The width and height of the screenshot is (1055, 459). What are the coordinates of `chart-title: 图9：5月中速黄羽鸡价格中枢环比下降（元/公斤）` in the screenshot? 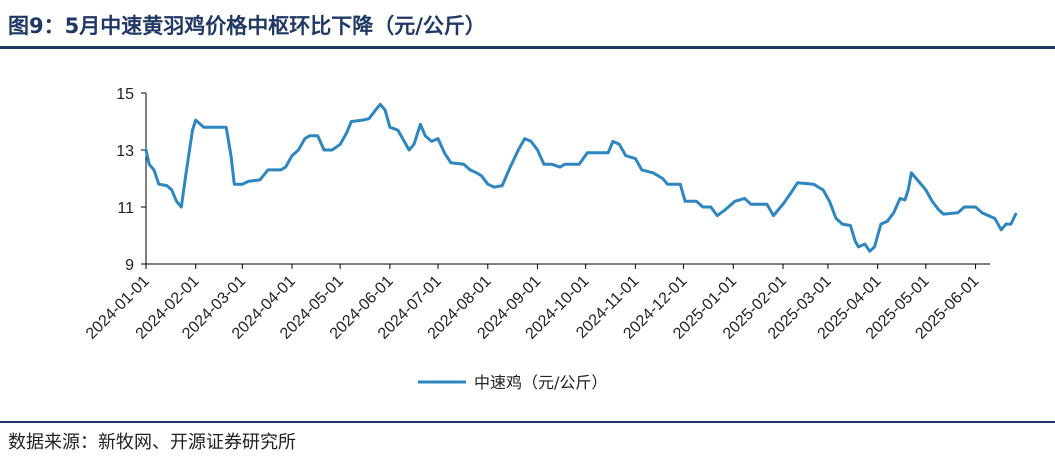 It's located at (247, 26).